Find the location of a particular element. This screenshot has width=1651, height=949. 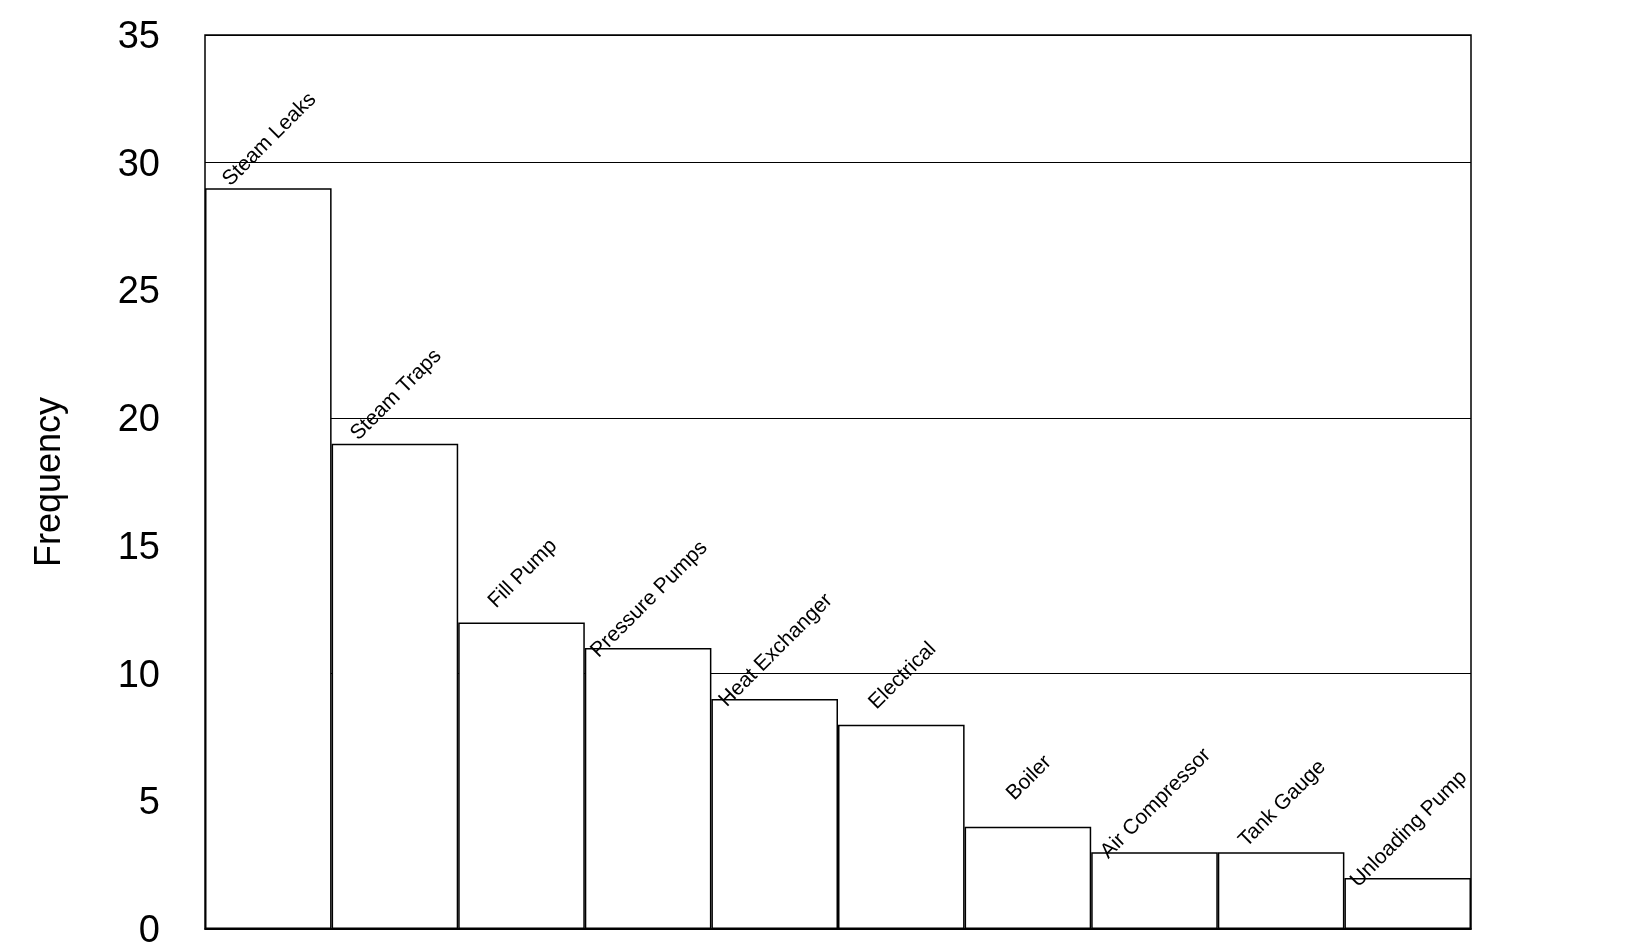

y-tick-label: 5 is located at coordinates (149, 801).